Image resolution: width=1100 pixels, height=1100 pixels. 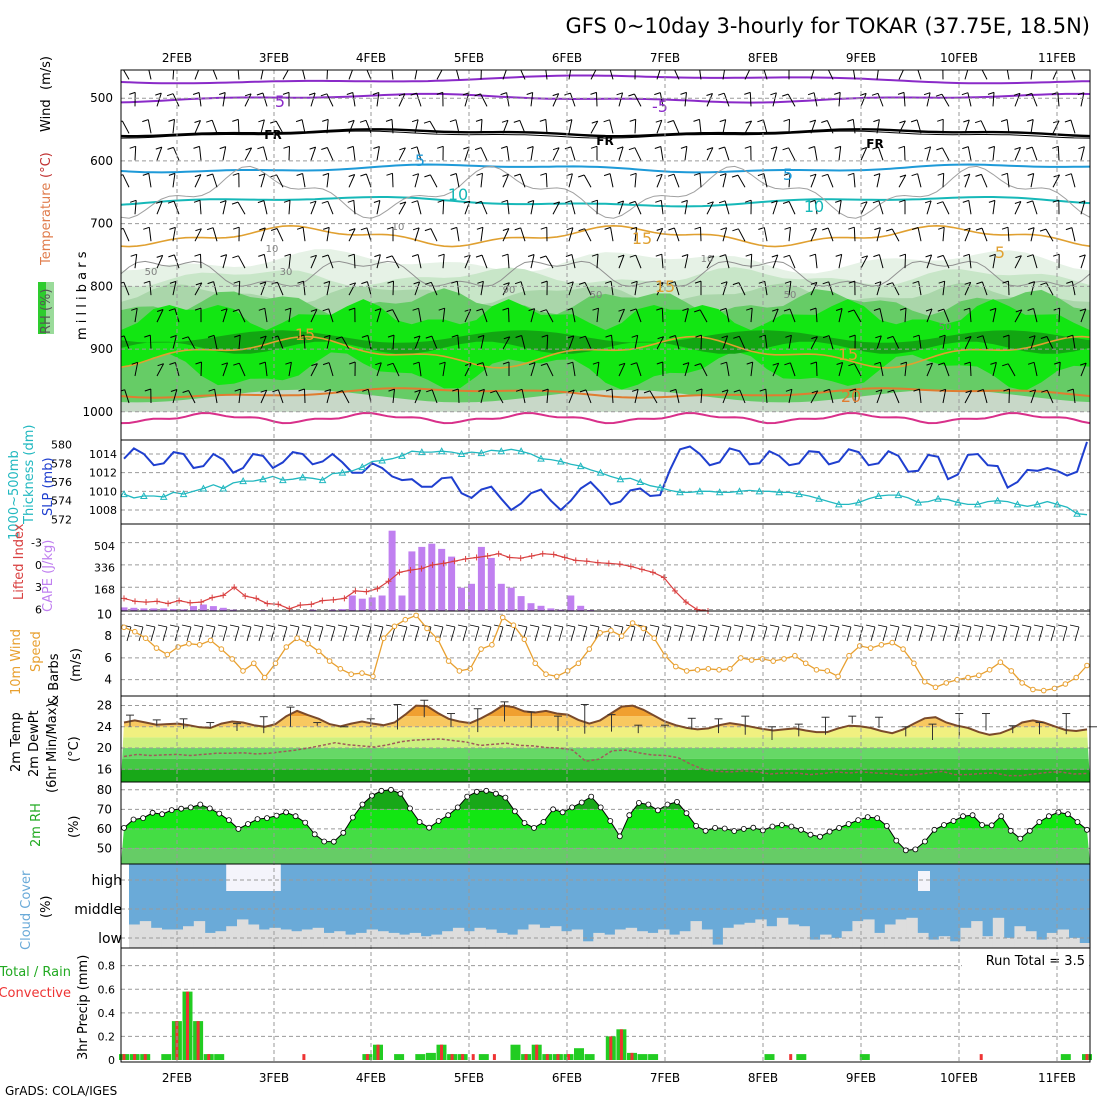 I want to click on wind-tick-label: 4, so click(x=108, y=680).